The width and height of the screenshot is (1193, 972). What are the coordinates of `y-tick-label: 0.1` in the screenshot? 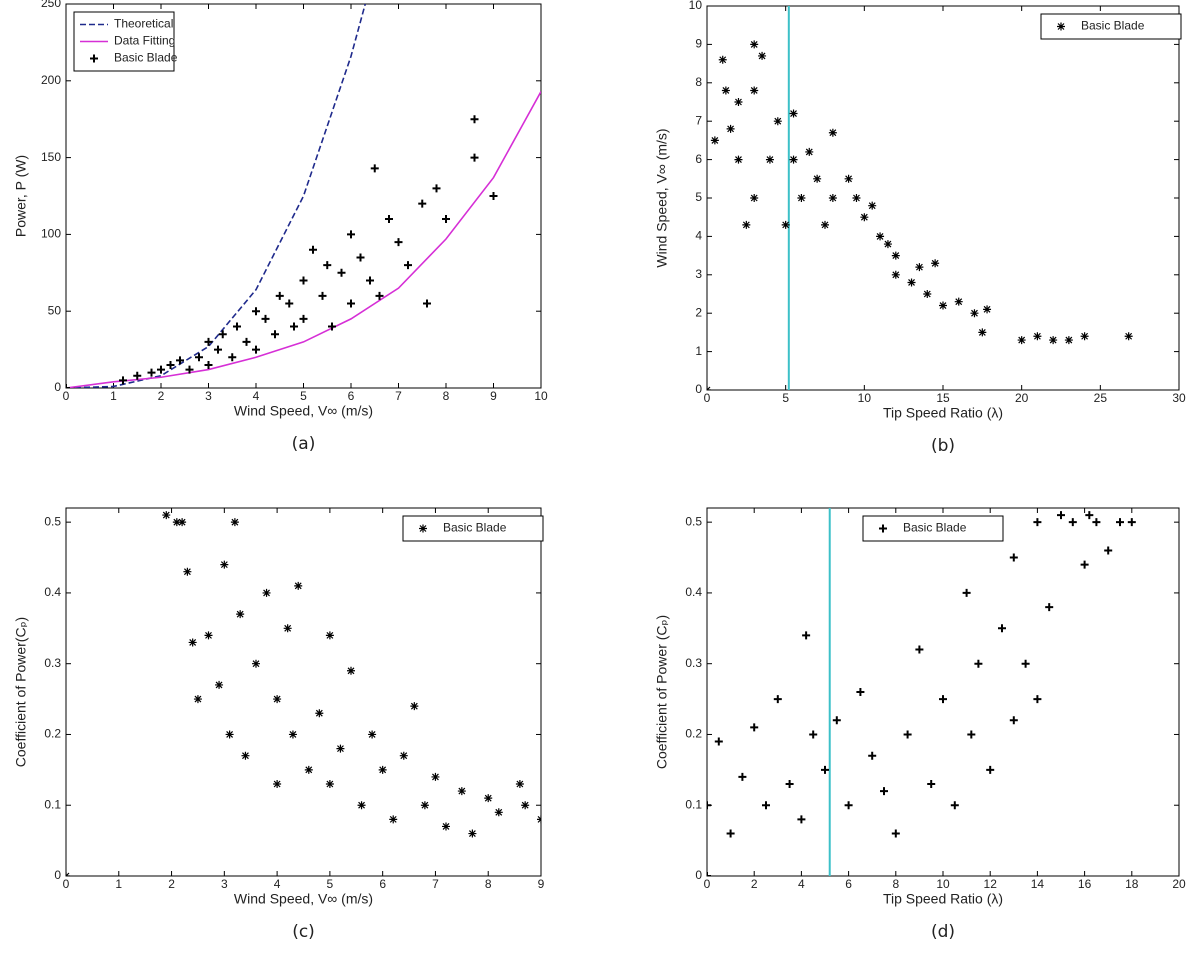 It's located at (693, 804).